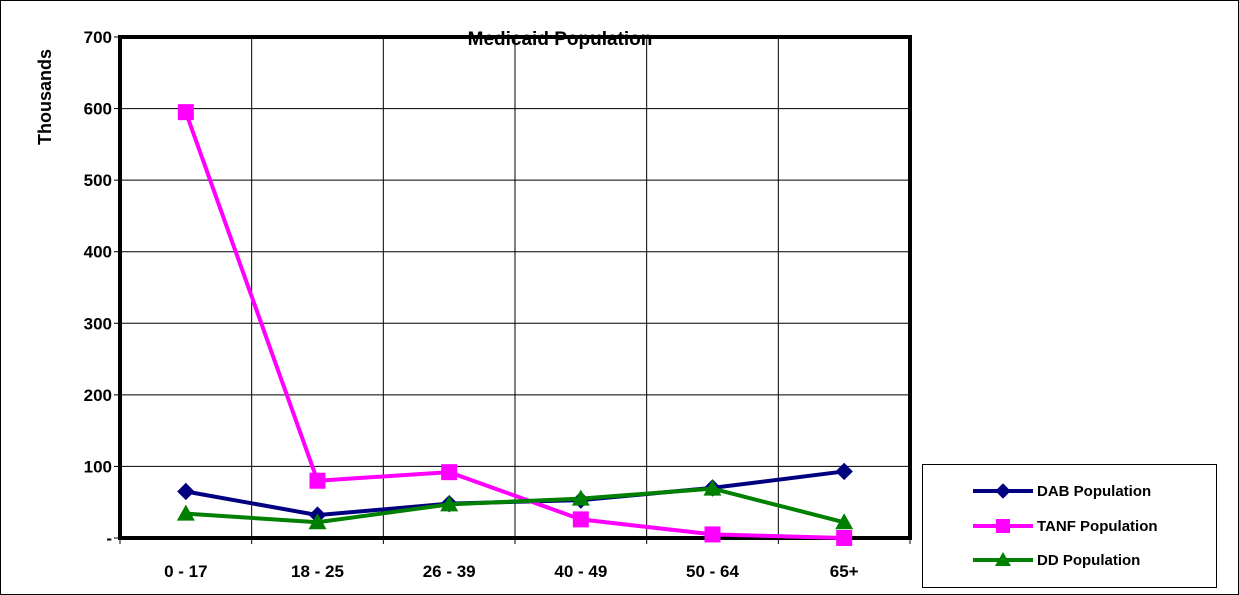 The width and height of the screenshot is (1239, 595). Describe the element at coordinates (45, 97) in the screenshot. I see `y-axis-label: Thousands` at that location.